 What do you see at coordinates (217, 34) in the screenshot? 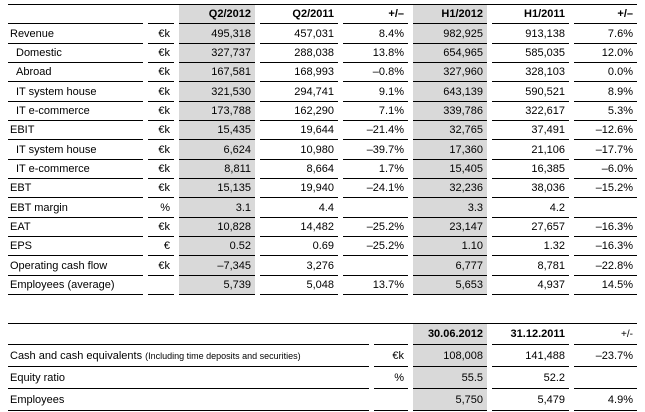
I see `value-cell: 495,318` at bounding box center [217, 34].